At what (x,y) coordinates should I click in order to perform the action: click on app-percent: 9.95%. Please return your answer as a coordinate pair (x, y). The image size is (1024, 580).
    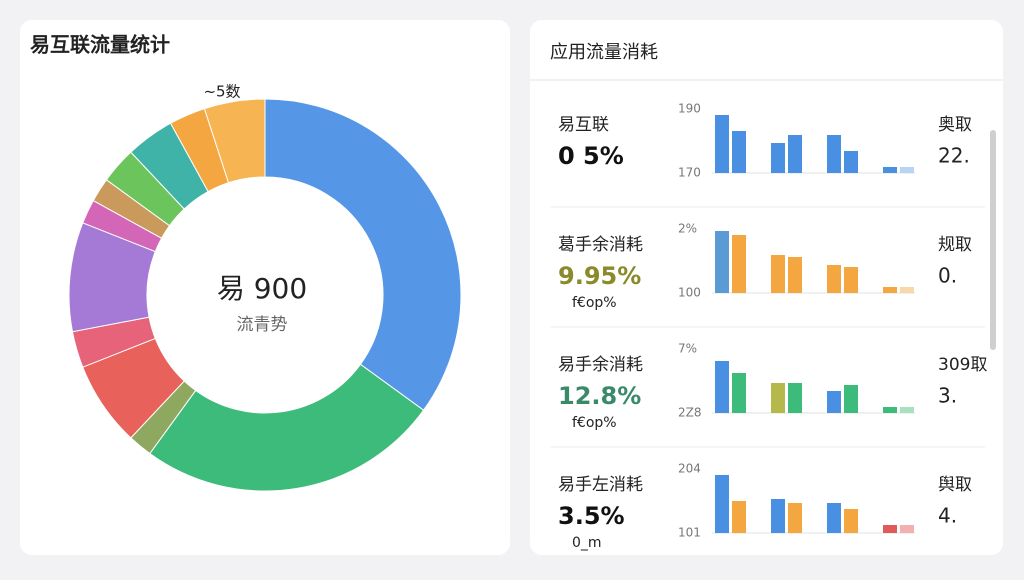
    Looking at the image, I should click on (599, 276).